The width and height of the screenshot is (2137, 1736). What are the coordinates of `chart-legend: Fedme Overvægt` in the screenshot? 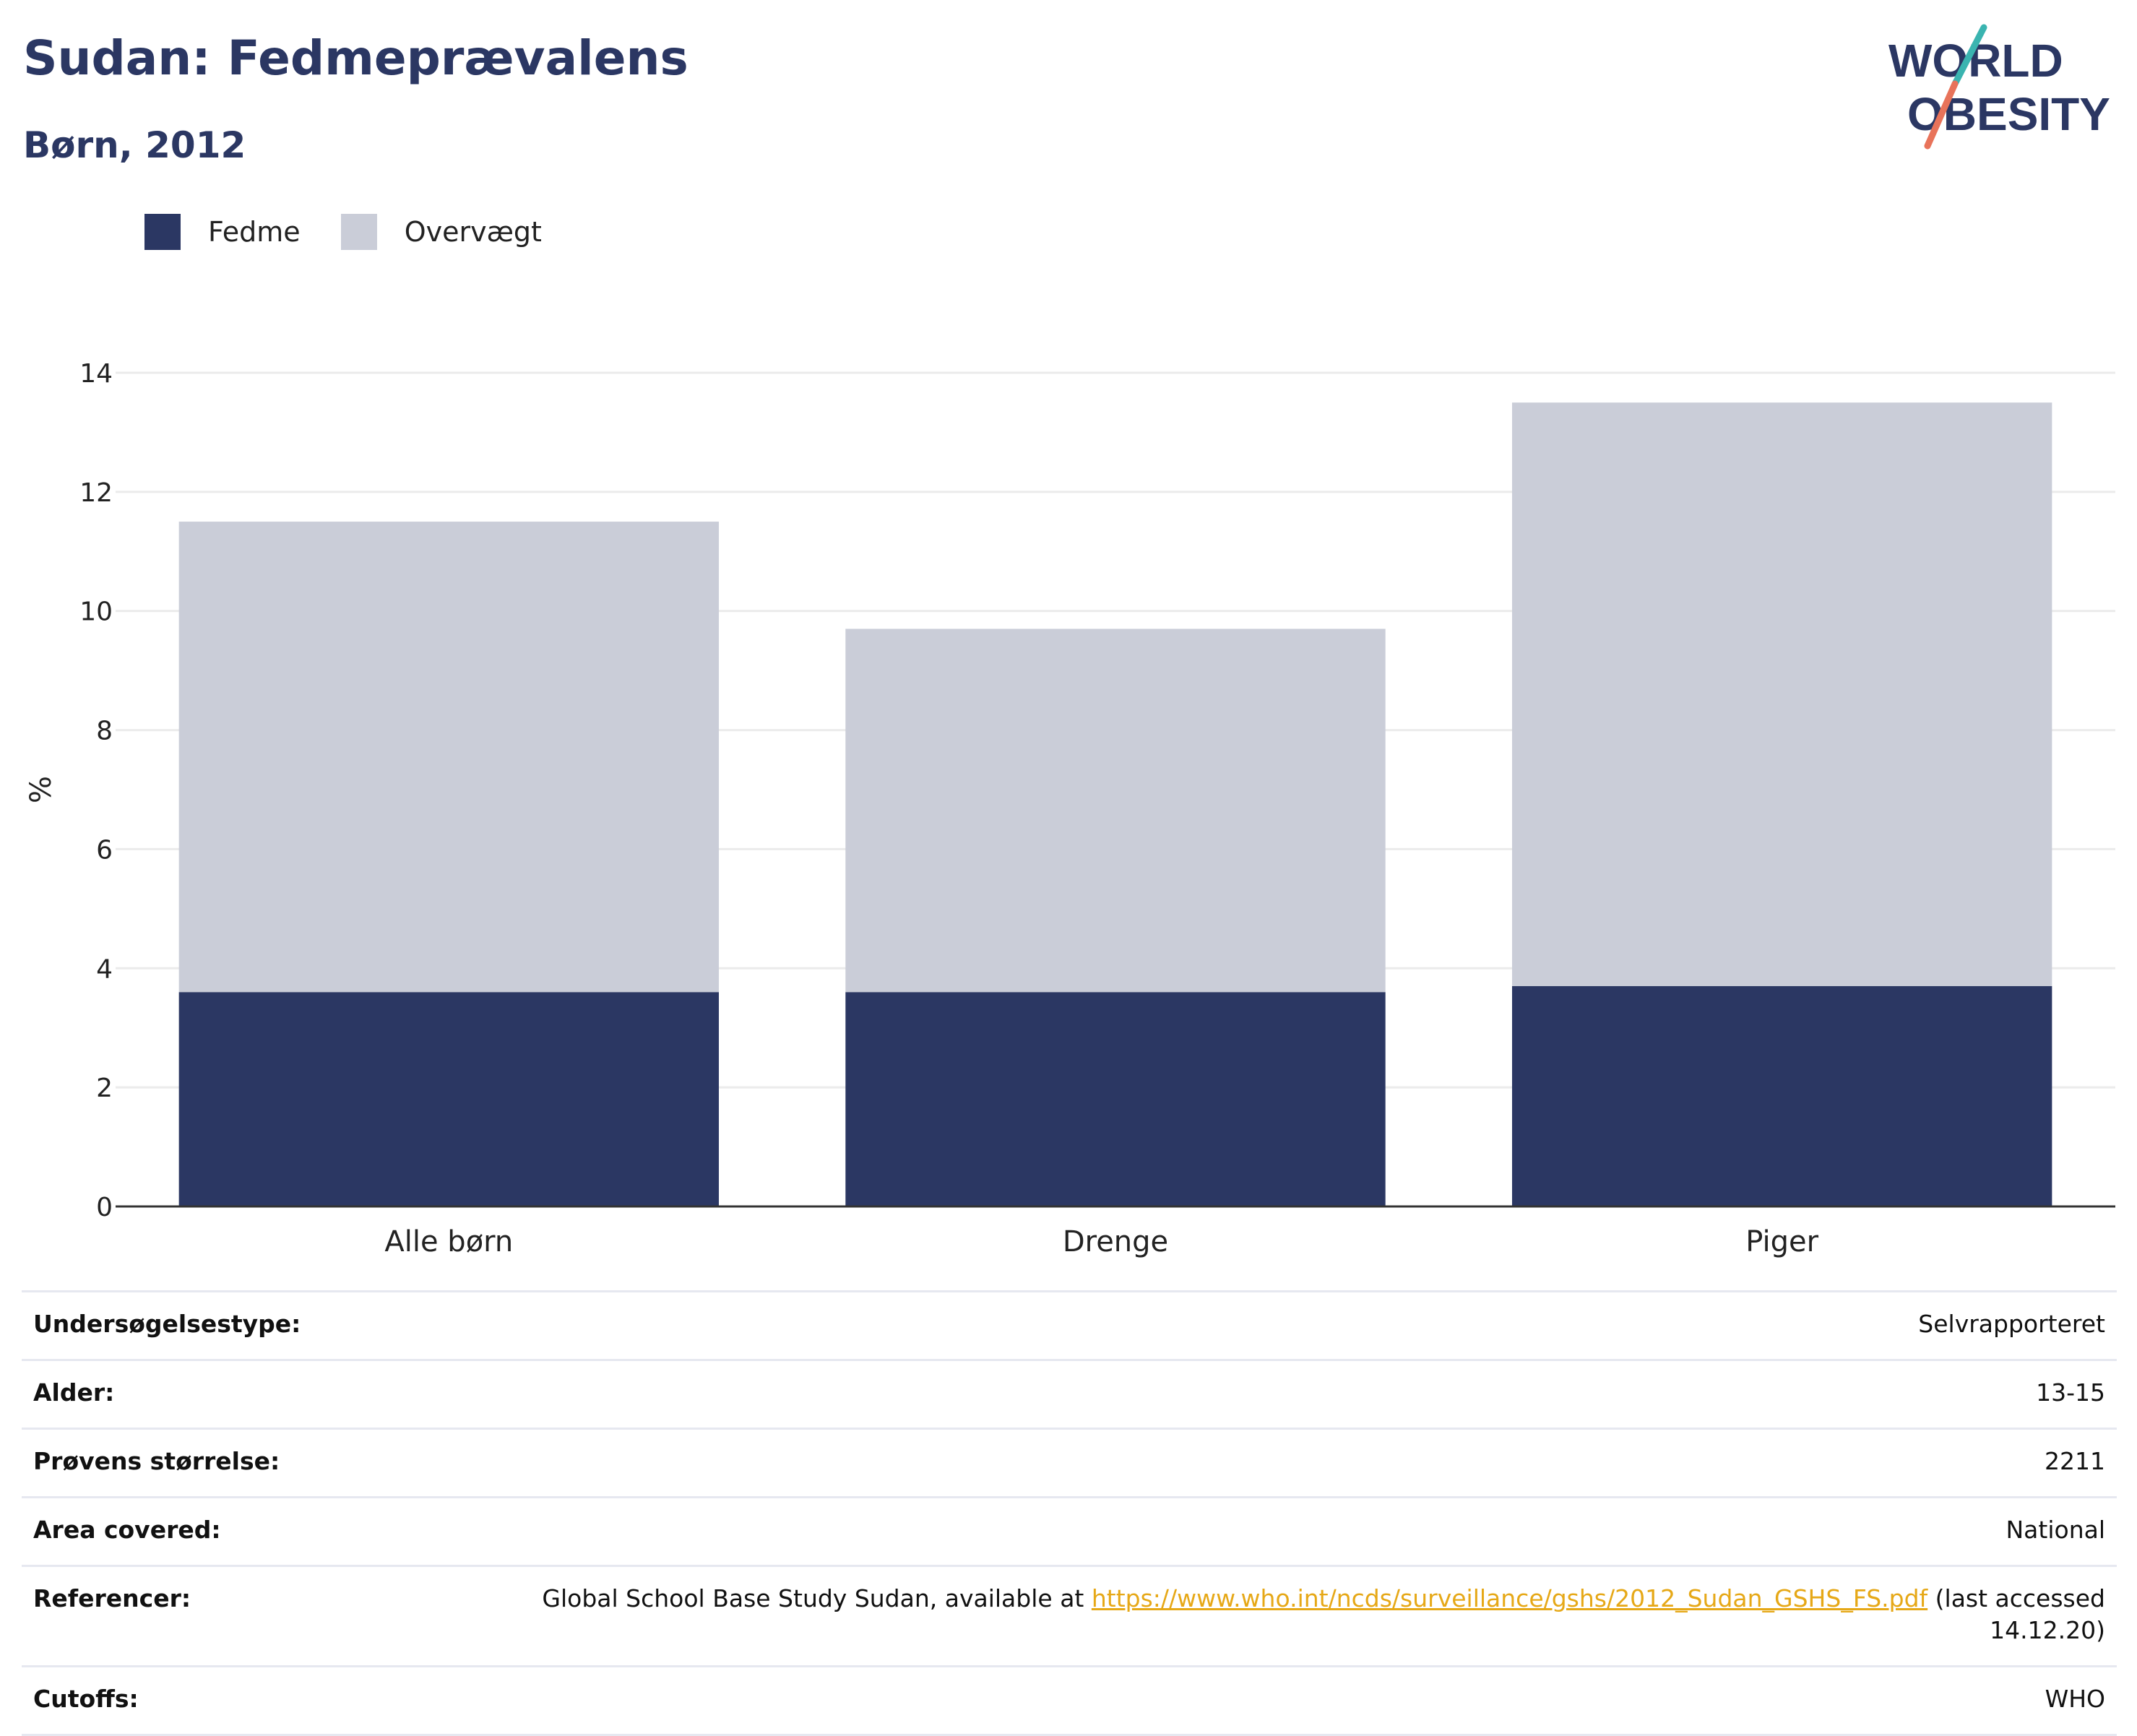 It's located at (363, 232).